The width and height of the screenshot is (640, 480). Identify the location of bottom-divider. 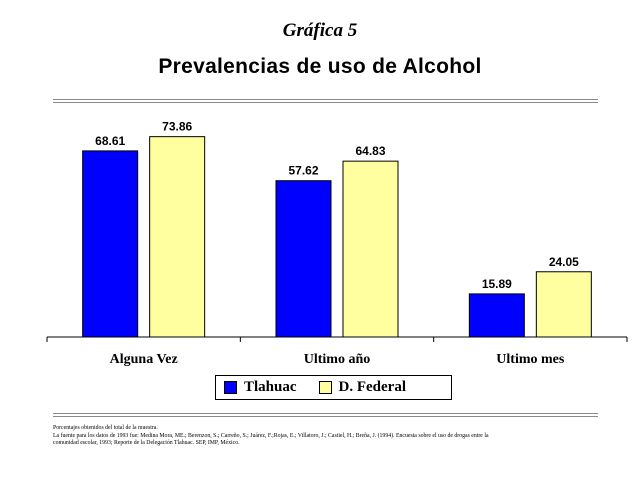
(325, 413).